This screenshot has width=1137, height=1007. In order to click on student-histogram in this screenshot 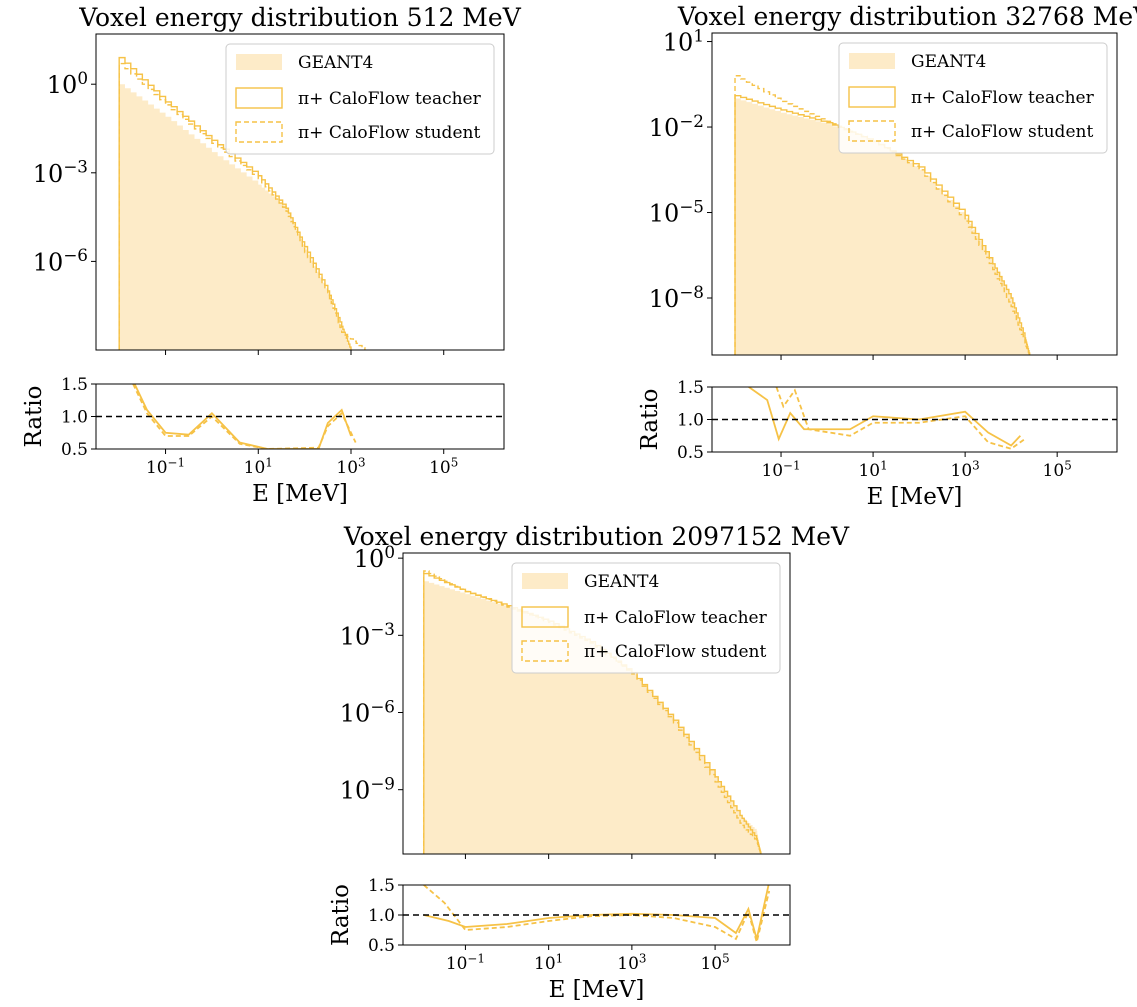, I will do `click(882, 215)`.